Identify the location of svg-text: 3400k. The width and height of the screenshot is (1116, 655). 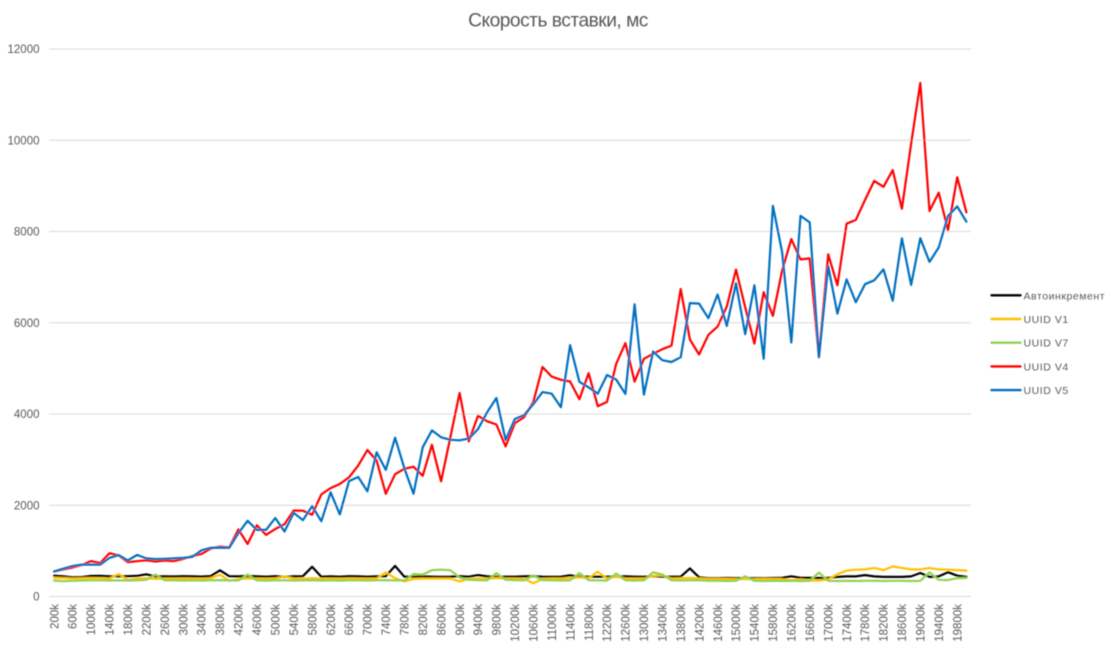
(203, 620).